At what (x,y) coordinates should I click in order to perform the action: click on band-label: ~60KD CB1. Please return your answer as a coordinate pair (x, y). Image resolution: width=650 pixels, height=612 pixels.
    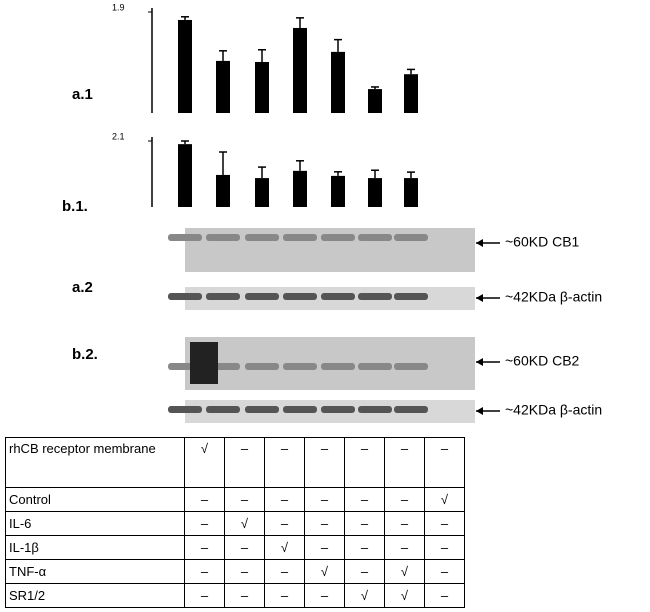
    Looking at the image, I should click on (542, 242).